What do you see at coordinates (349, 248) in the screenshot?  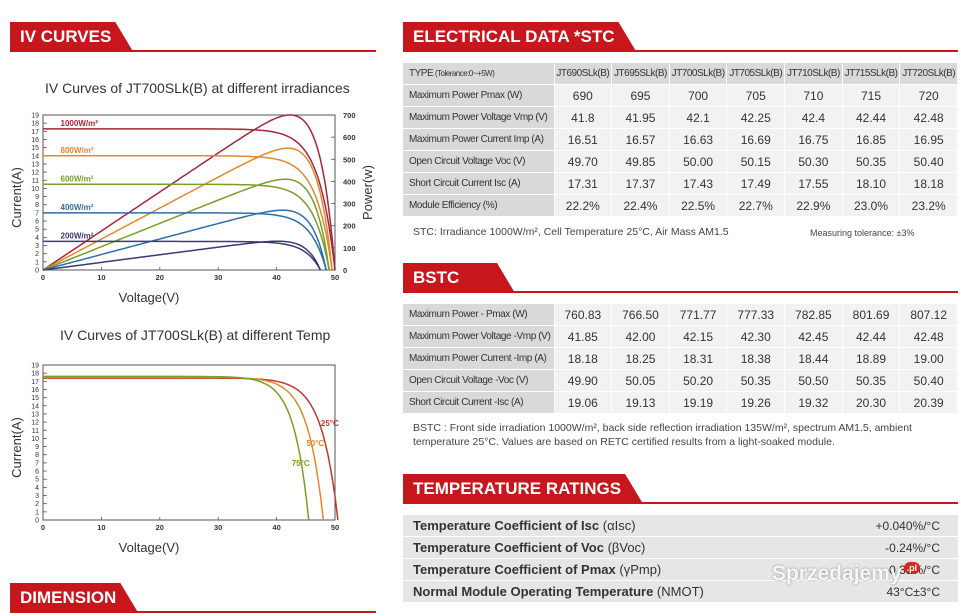 I see `y2-tick-label: 100` at bounding box center [349, 248].